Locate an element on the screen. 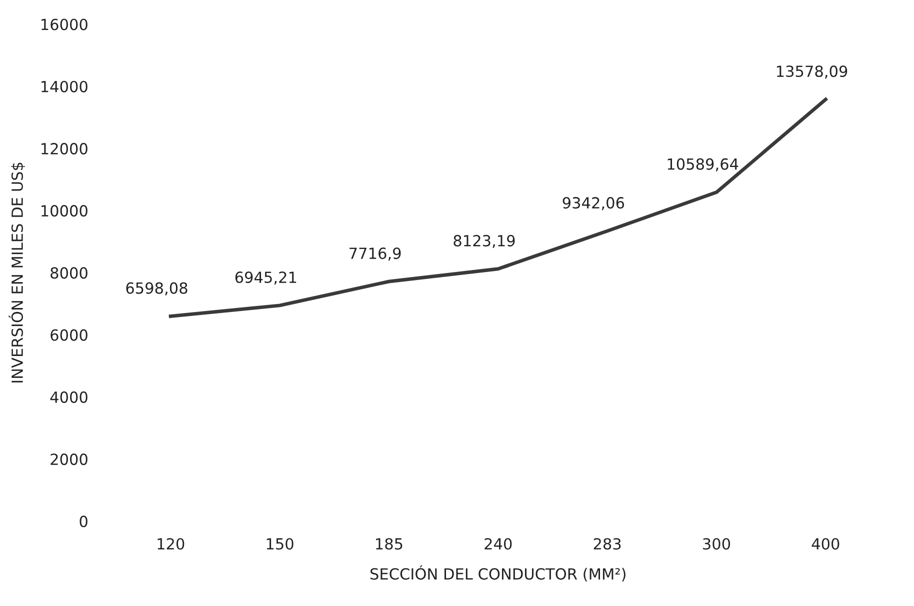 This screenshot has width=914, height=606. y-tick-label: 14000 is located at coordinates (65, 86).